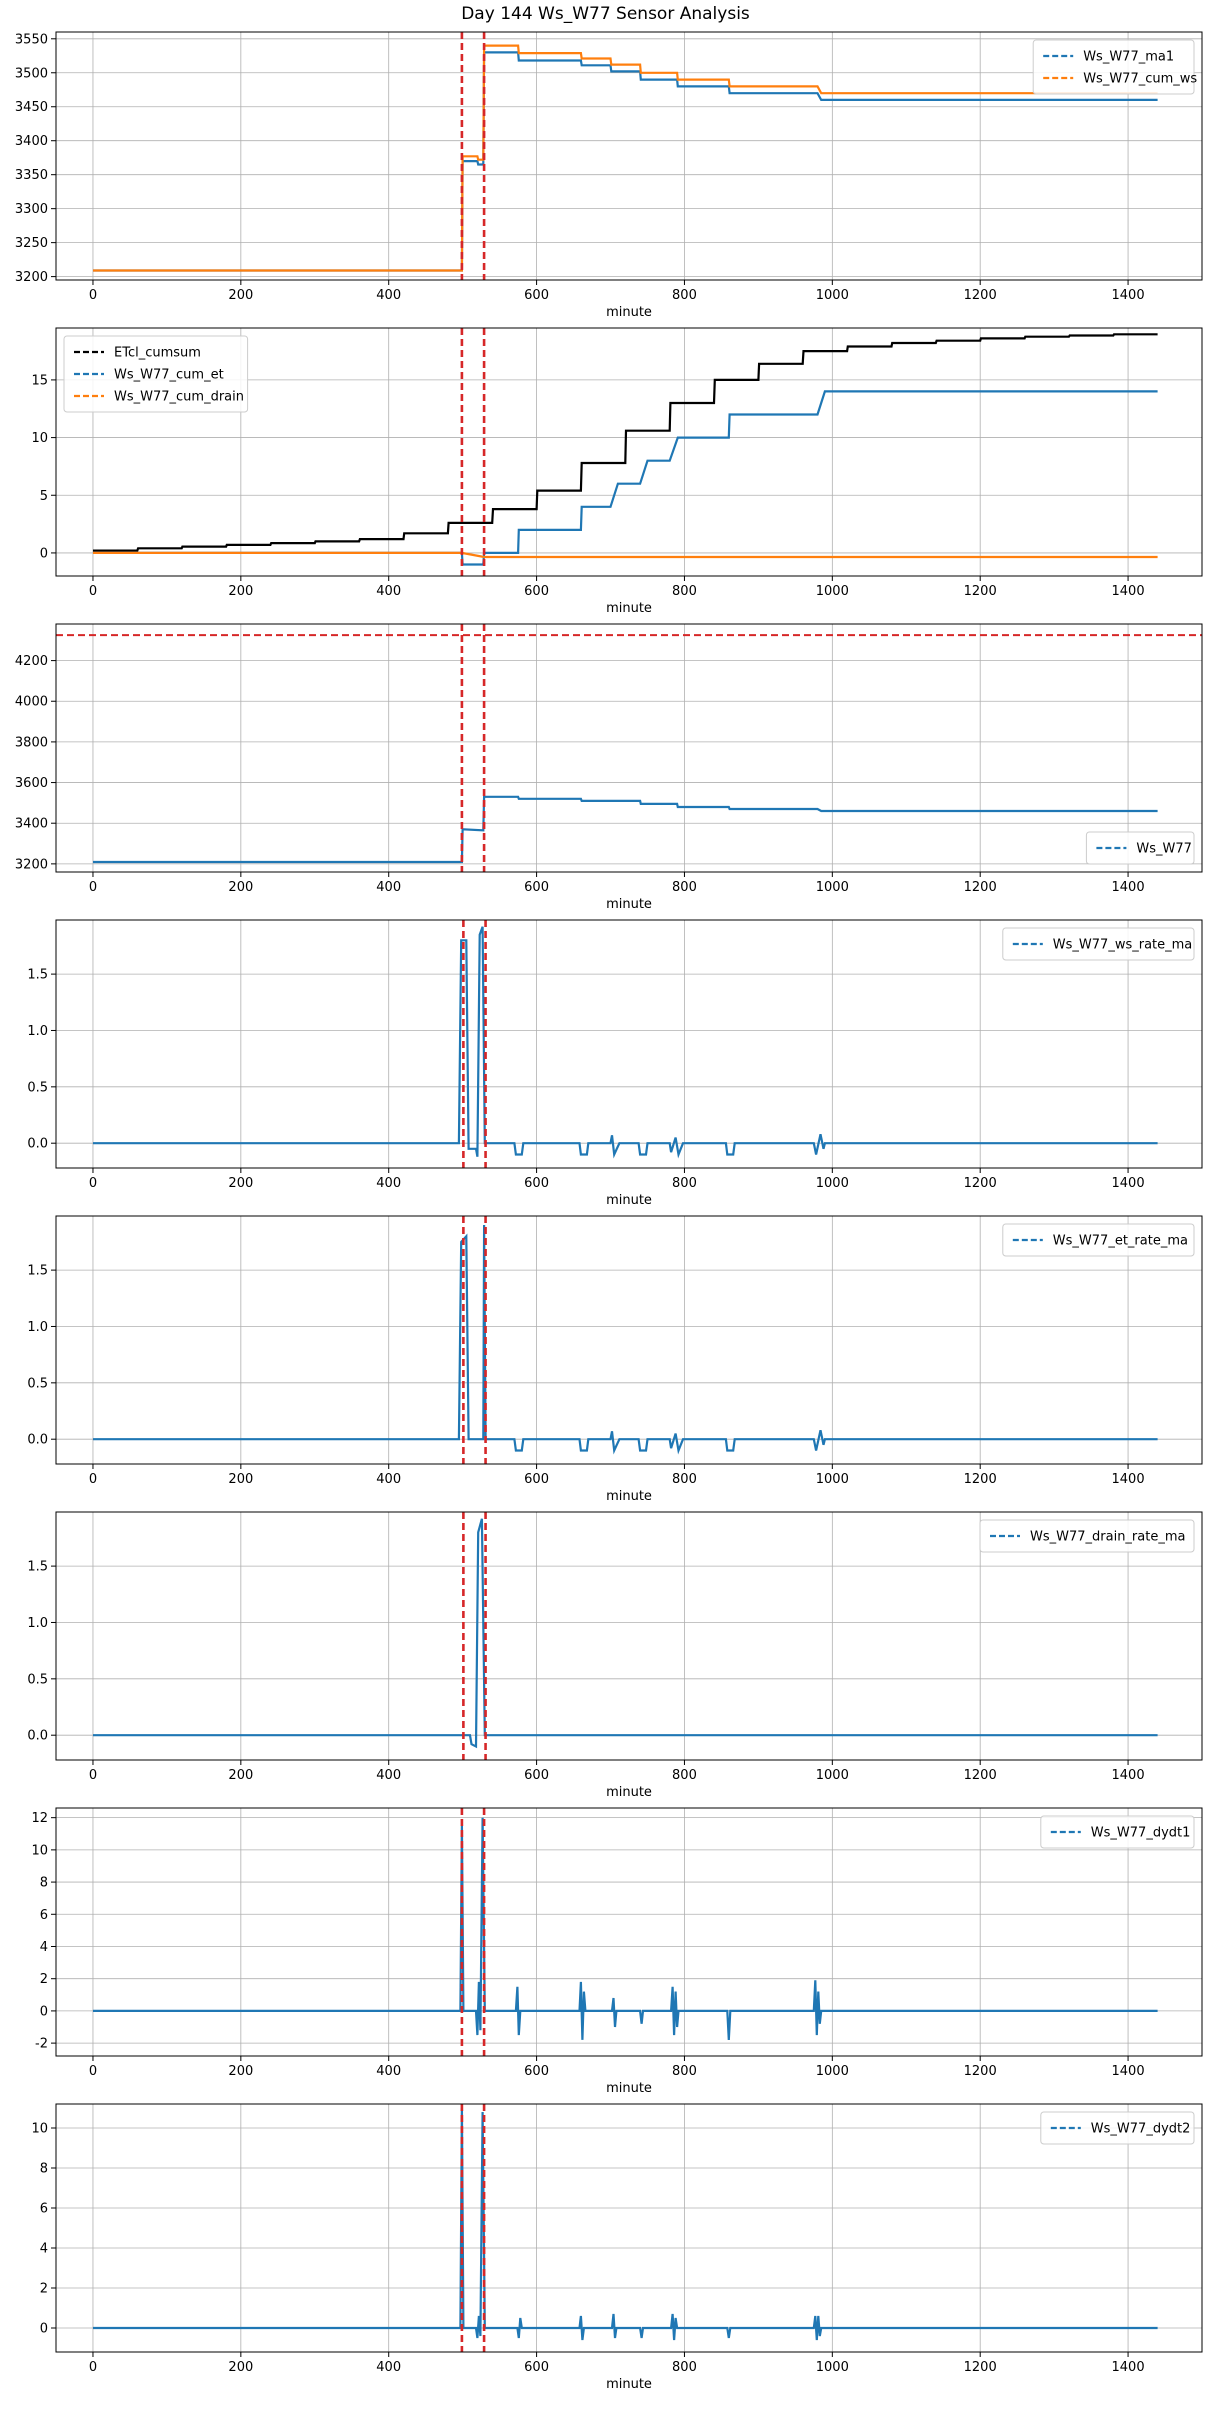 The image size is (1211, 2411). Describe the element at coordinates (31, 107) in the screenshot. I see `y-tick-label: 3450` at that location.